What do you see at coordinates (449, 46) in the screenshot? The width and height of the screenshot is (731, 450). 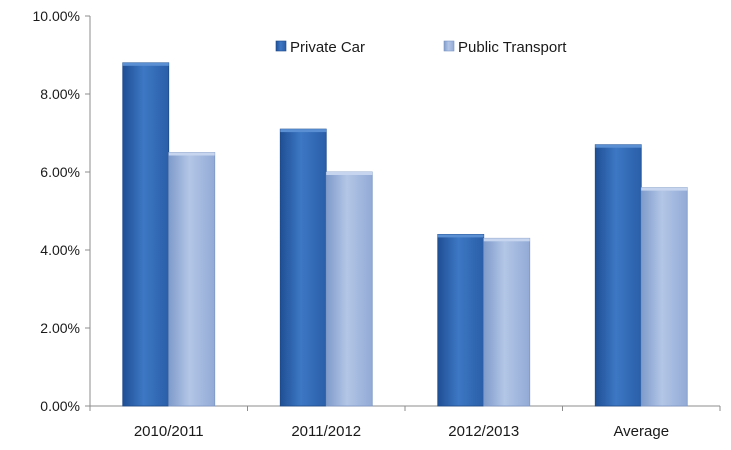 I see `legend-swatch-public-transport` at bounding box center [449, 46].